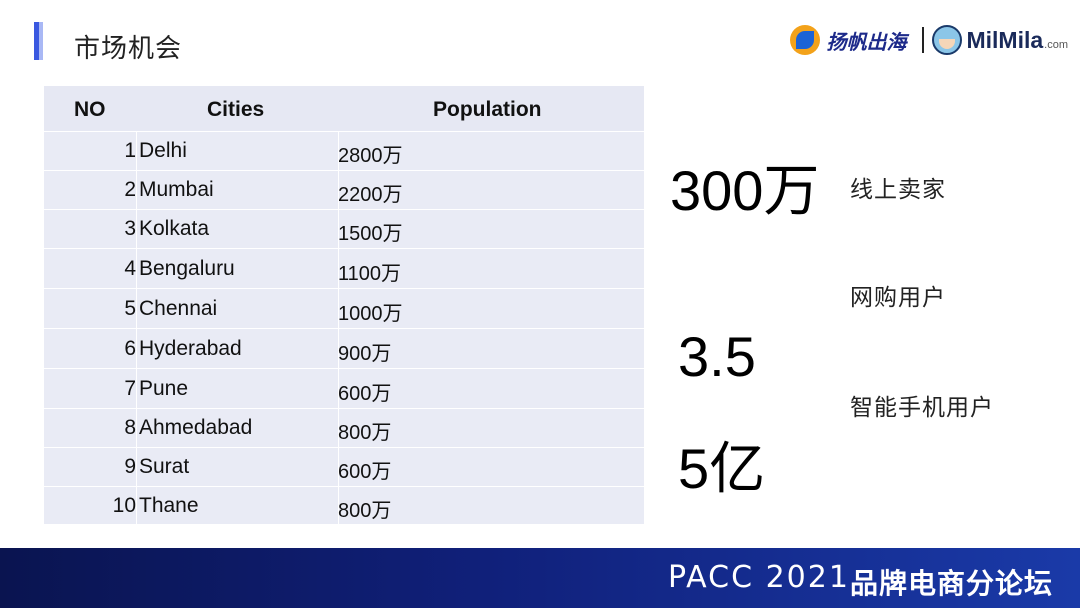 The height and width of the screenshot is (608, 1080). I want to click on smartphone-users-label: 智能手机用户, so click(922, 408).